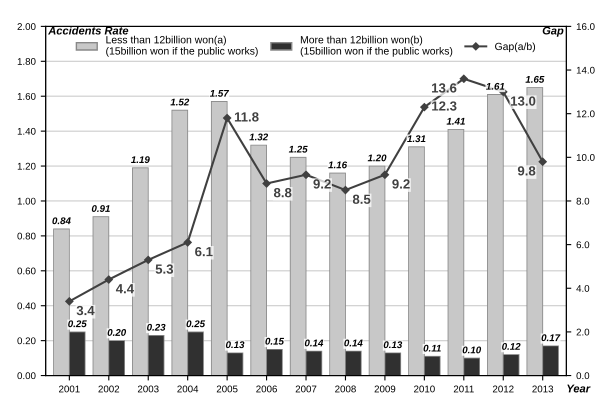 The image size is (609, 406). Describe the element at coordinates (109, 389) in the screenshot. I see `x-tick-label: 2002` at that location.